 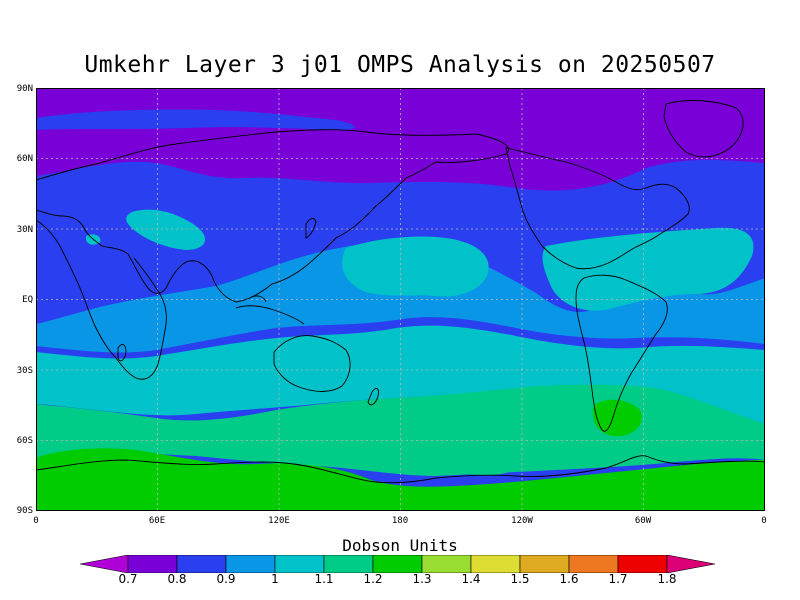 What do you see at coordinates (157, 521) in the screenshot?
I see `lon-tick-60e: 60E` at bounding box center [157, 521].